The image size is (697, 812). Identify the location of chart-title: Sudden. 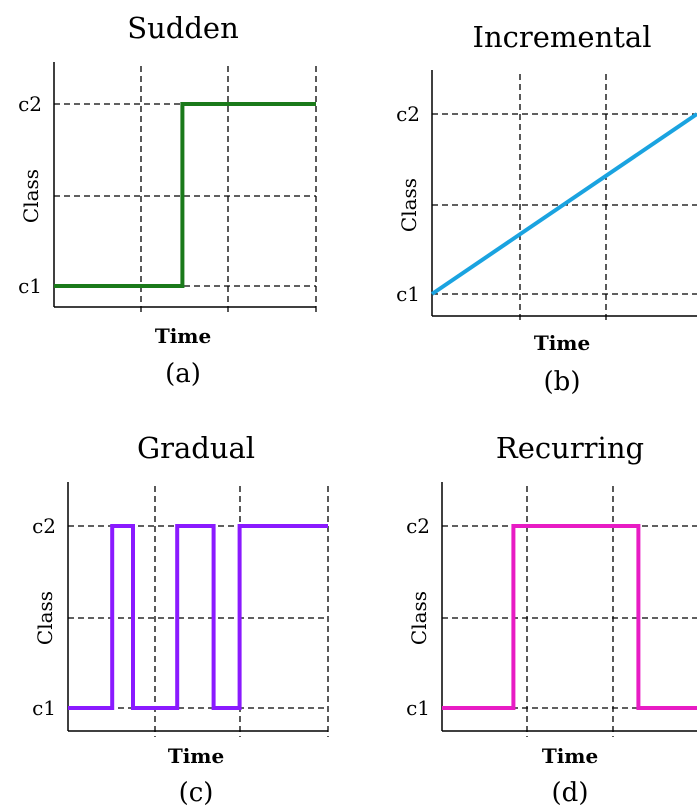
(183, 28).